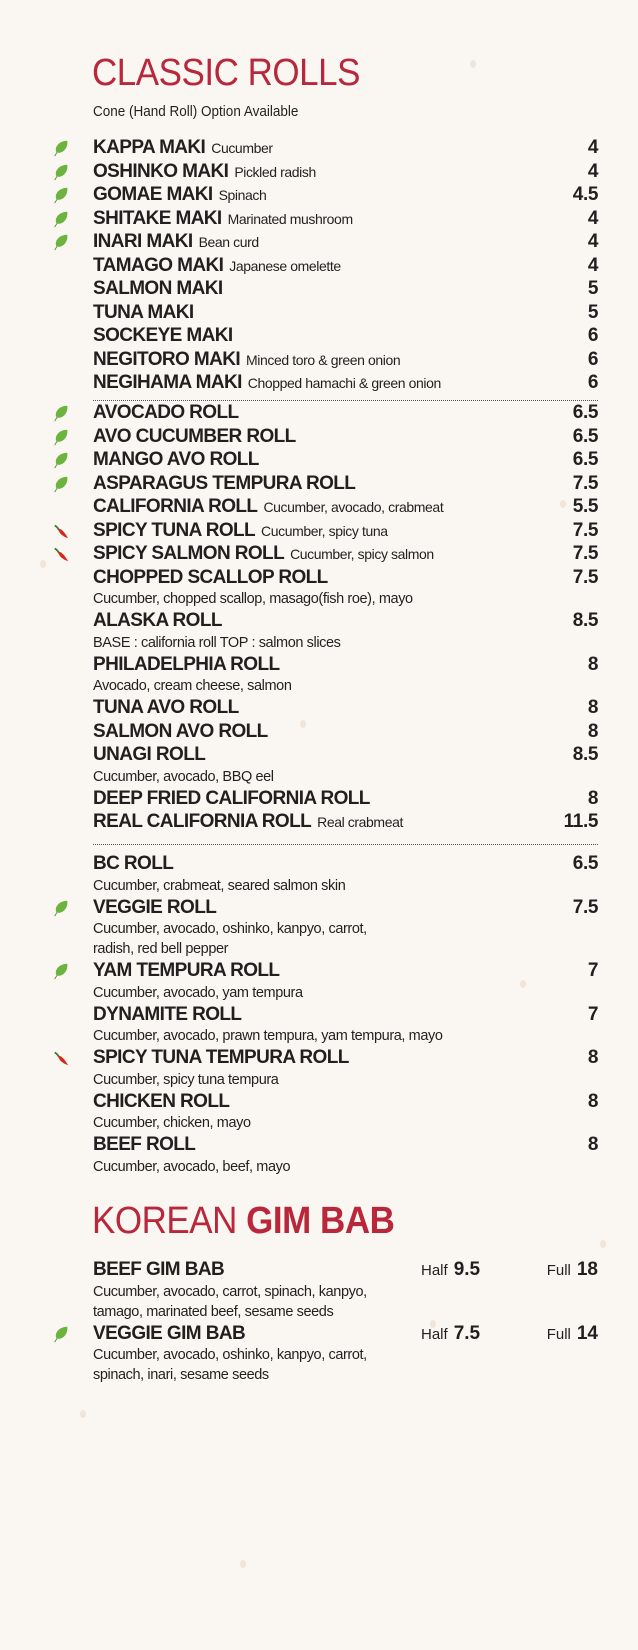  What do you see at coordinates (345, 621) in the screenshot?
I see `item-name-line: ALASKA ROLL` at bounding box center [345, 621].